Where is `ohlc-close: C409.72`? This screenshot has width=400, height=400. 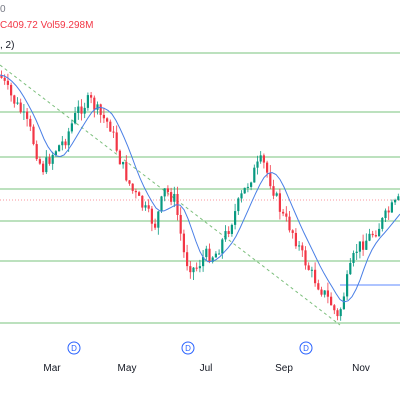
ohlc-close: C409.72 is located at coordinates (19, 25).